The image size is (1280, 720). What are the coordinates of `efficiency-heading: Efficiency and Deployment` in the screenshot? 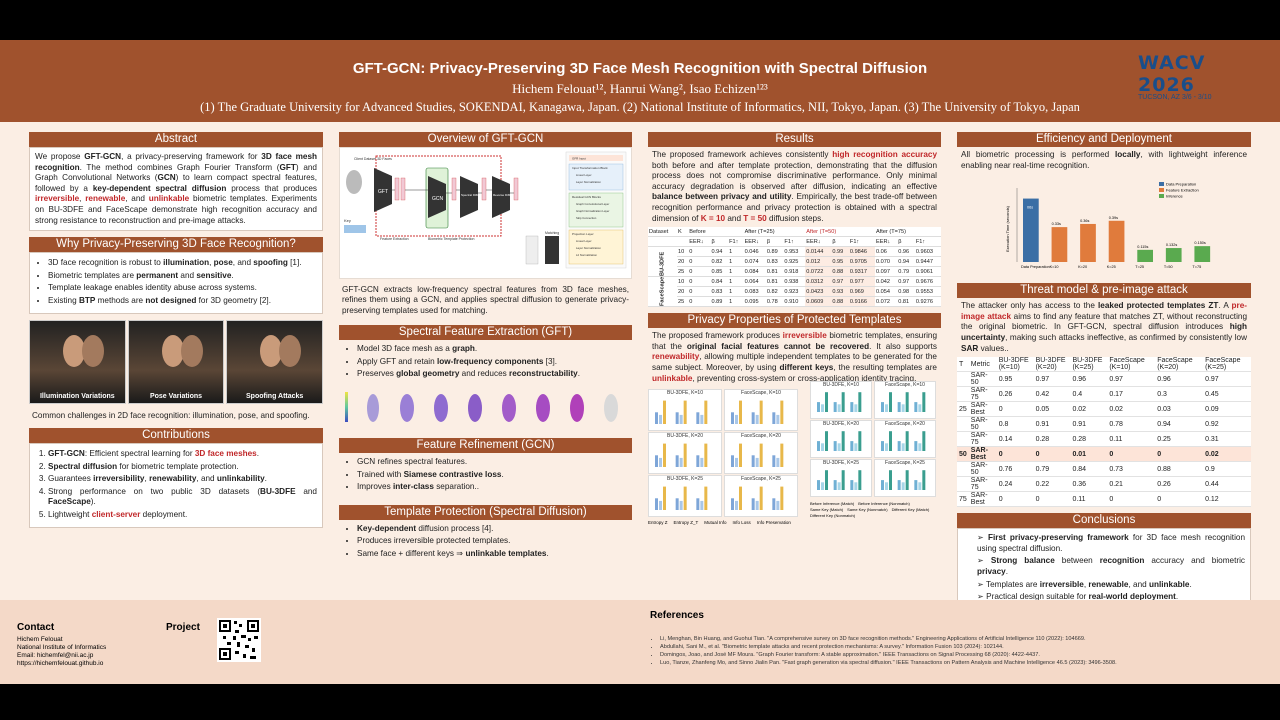 It's located at (1104, 139).